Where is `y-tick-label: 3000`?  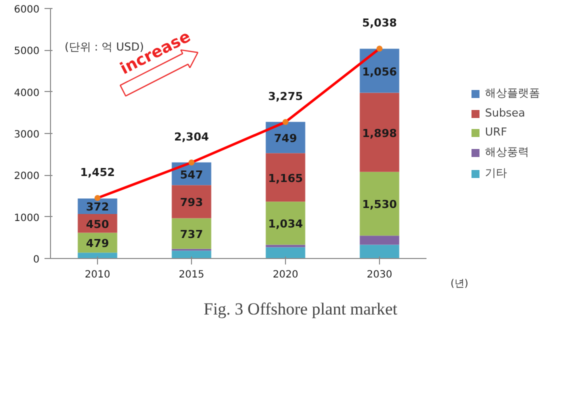
y-tick-label: 3000 is located at coordinates (27, 135).